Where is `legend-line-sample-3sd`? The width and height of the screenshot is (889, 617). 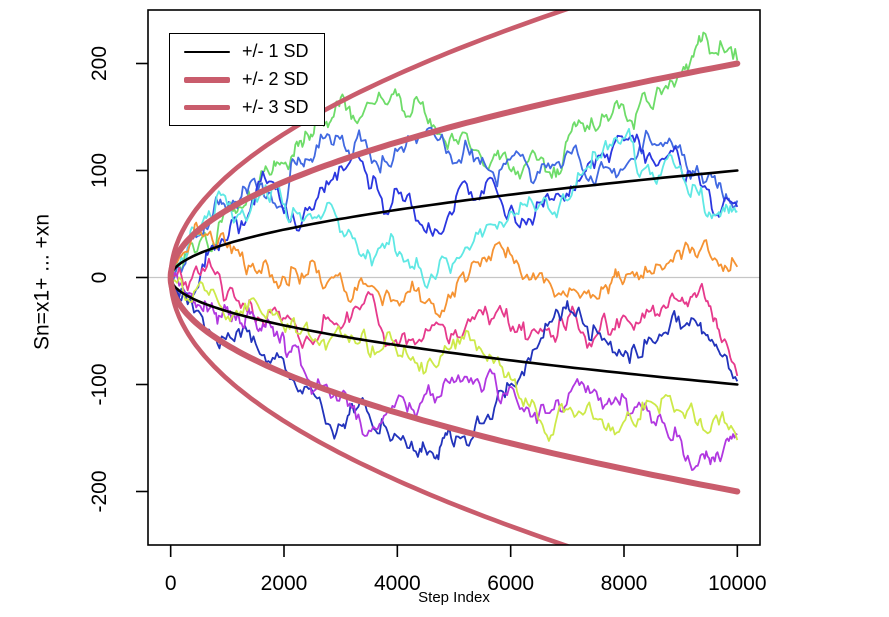
legend-line-sample-3sd is located at coordinates (207, 107).